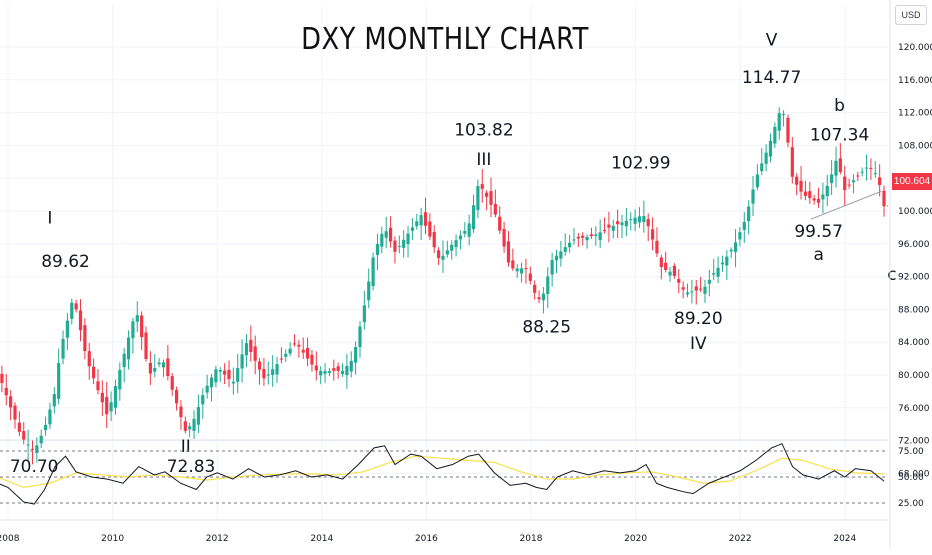 The height and width of the screenshot is (555, 932). Describe the element at coordinates (186, 447) in the screenshot. I see `wave-label: II` at that location.